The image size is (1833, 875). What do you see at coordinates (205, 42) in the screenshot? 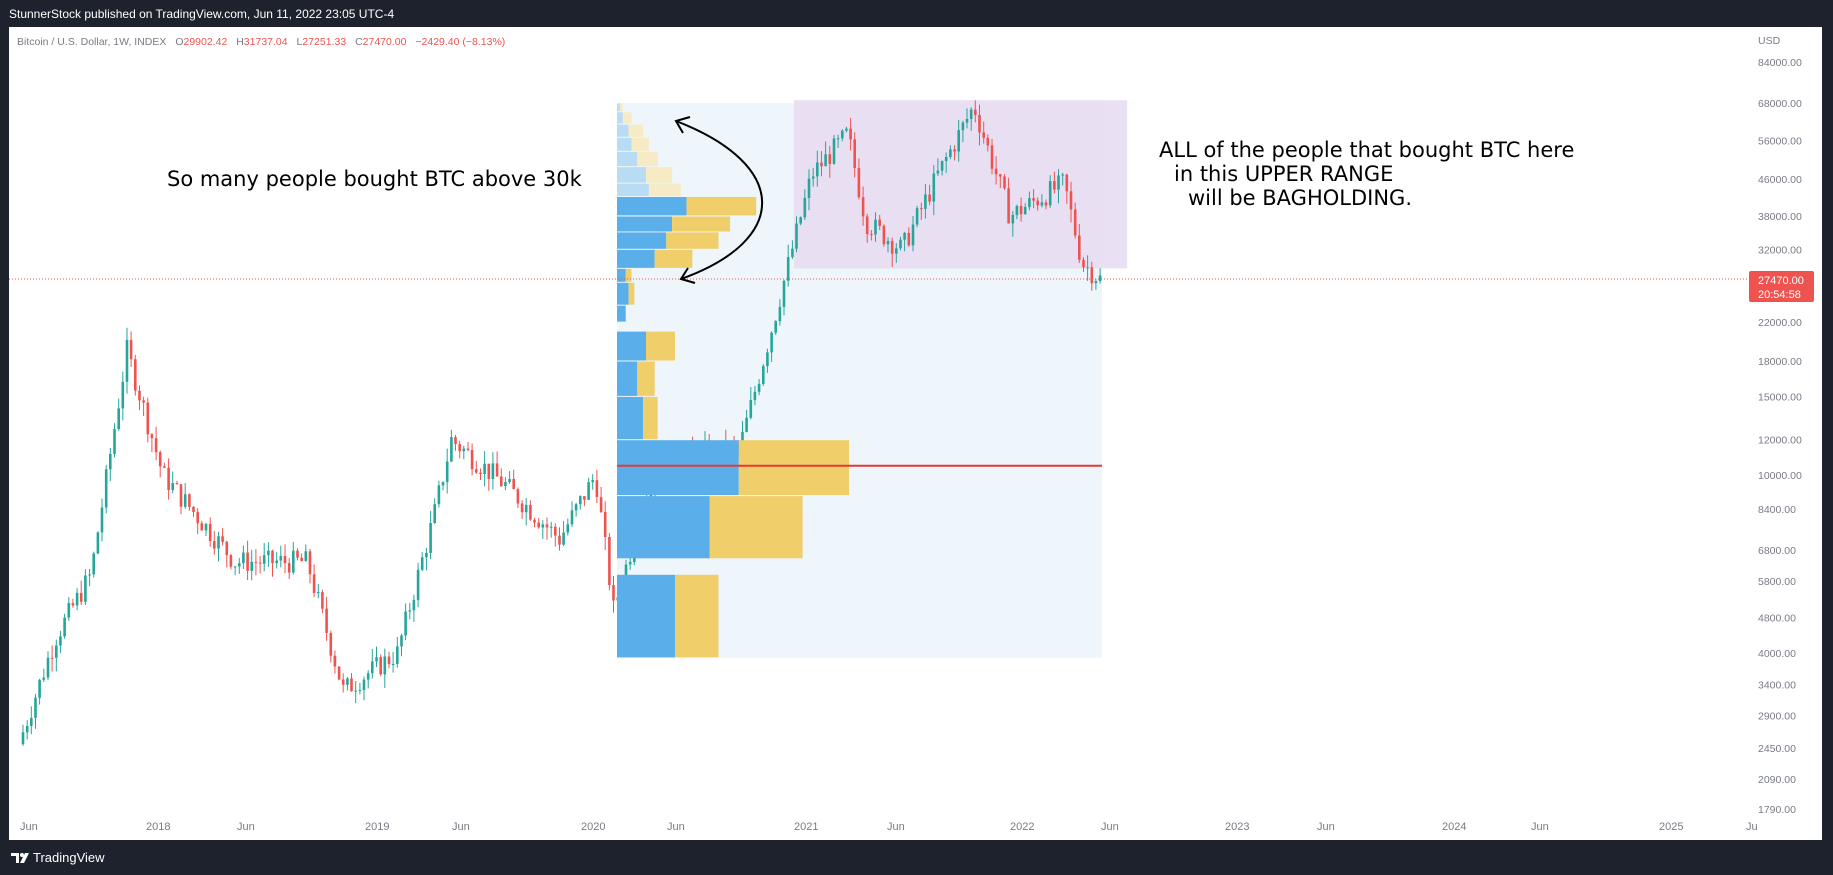
I see `open-value: 29902.42` at bounding box center [205, 42].